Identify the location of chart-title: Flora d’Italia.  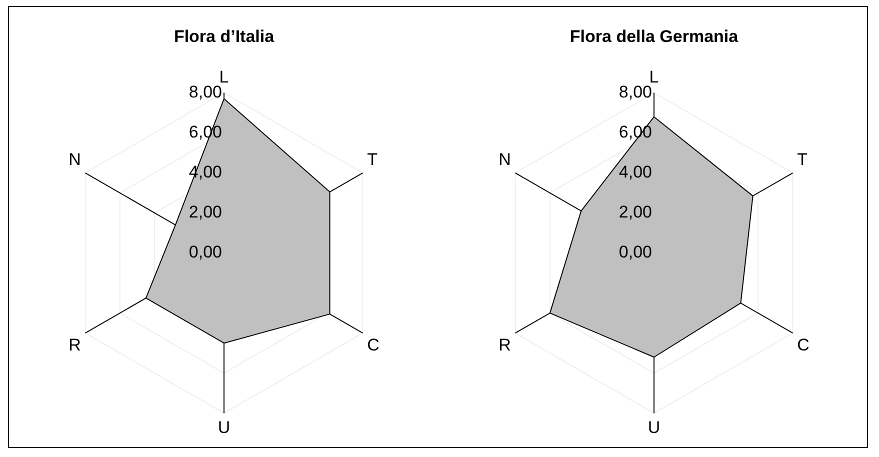
(224, 36).